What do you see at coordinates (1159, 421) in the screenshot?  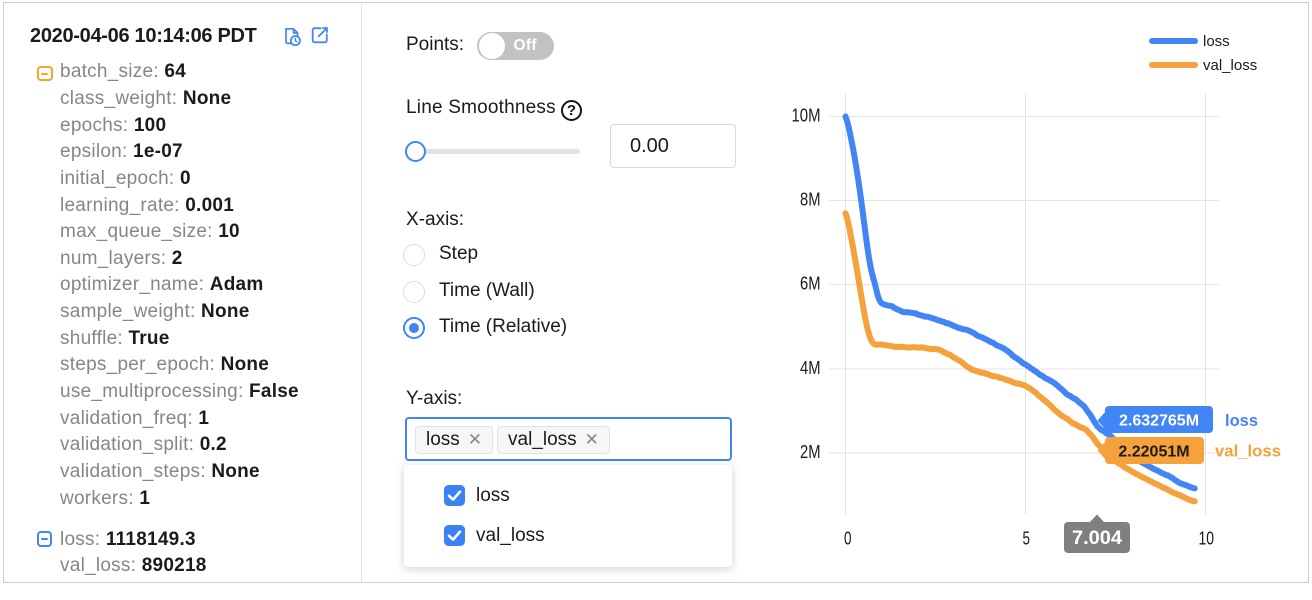 I see `svg-text: 2.632765M` at bounding box center [1159, 421].